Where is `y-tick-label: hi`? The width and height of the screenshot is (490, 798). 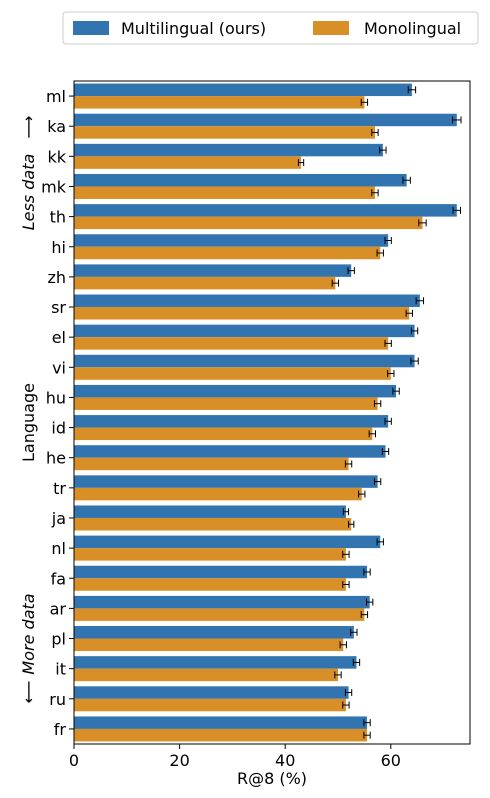
y-tick-label: hi is located at coordinates (58, 247).